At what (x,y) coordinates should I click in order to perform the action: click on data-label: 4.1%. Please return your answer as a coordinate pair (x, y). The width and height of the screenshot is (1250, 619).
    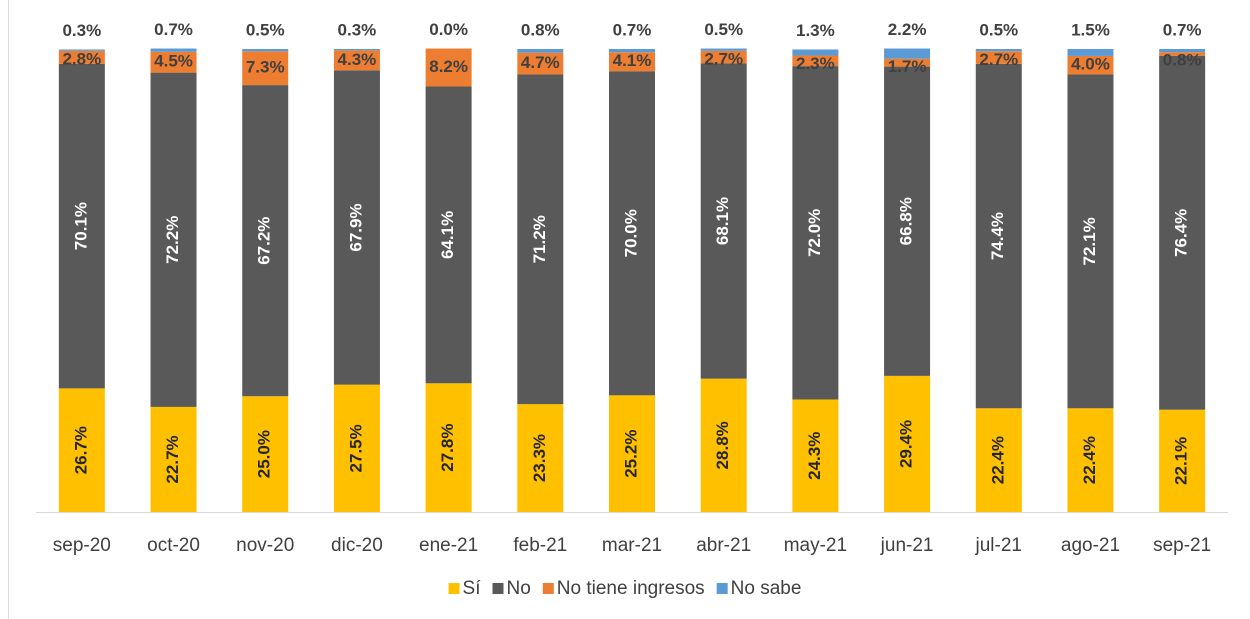
    Looking at the image, I should click on (632, 60).